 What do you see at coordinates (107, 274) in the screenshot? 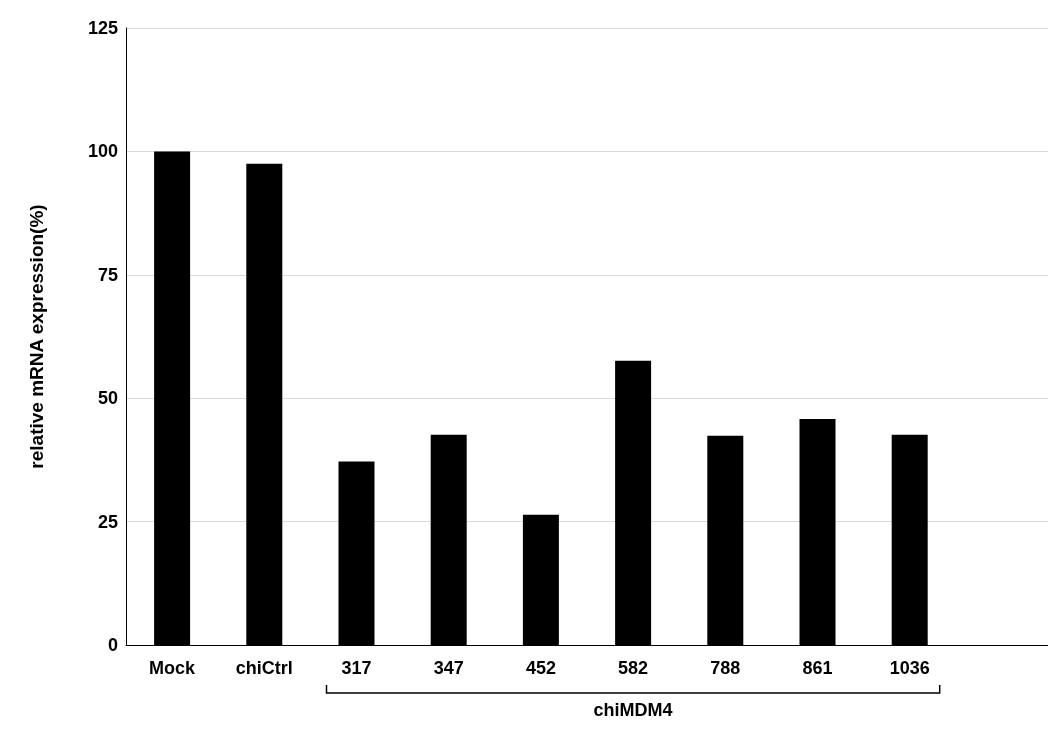
I see `y-tick-label: 75` at bounding box center [107, 274].